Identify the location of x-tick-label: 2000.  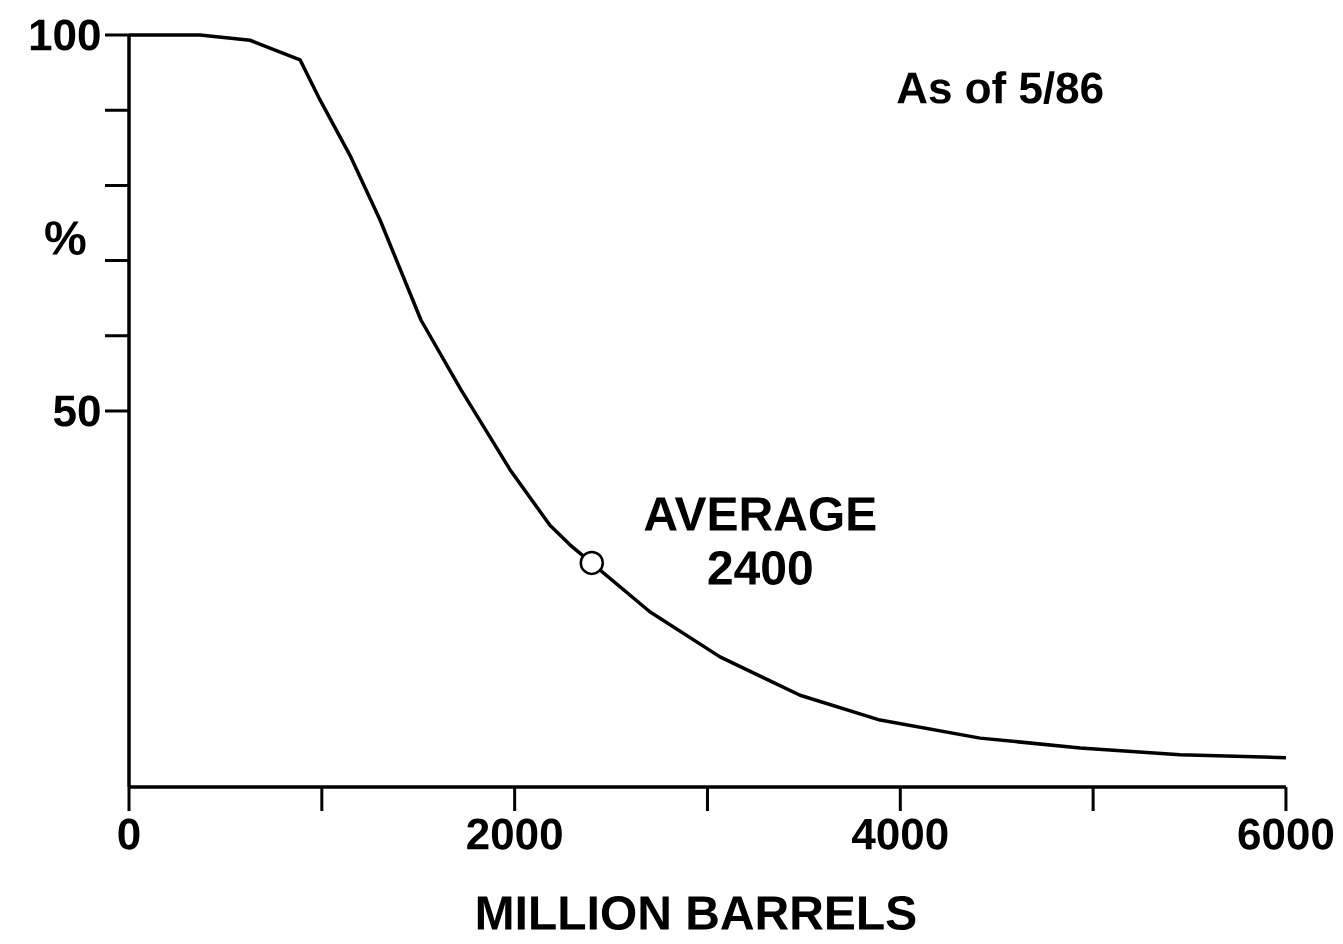
(514, 834).